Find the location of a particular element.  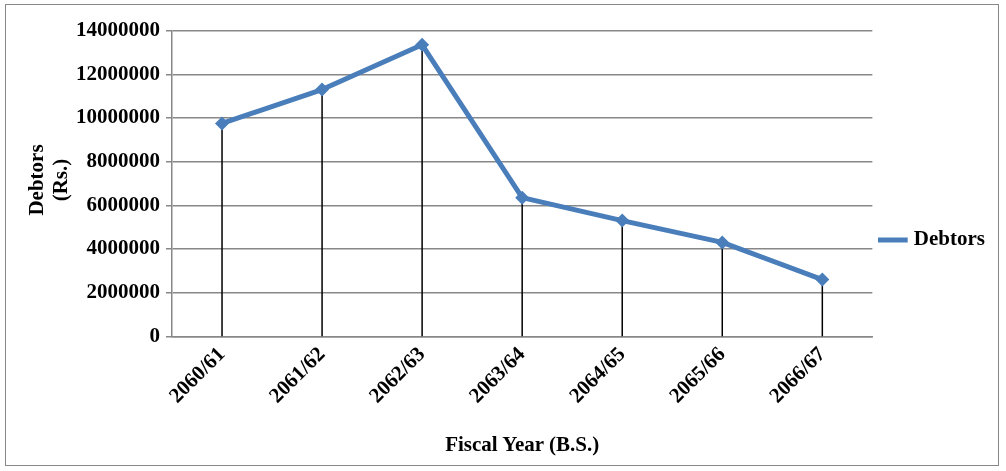

y-axis-title: Debtors (Rs.) is located at coordinates (48, 180).